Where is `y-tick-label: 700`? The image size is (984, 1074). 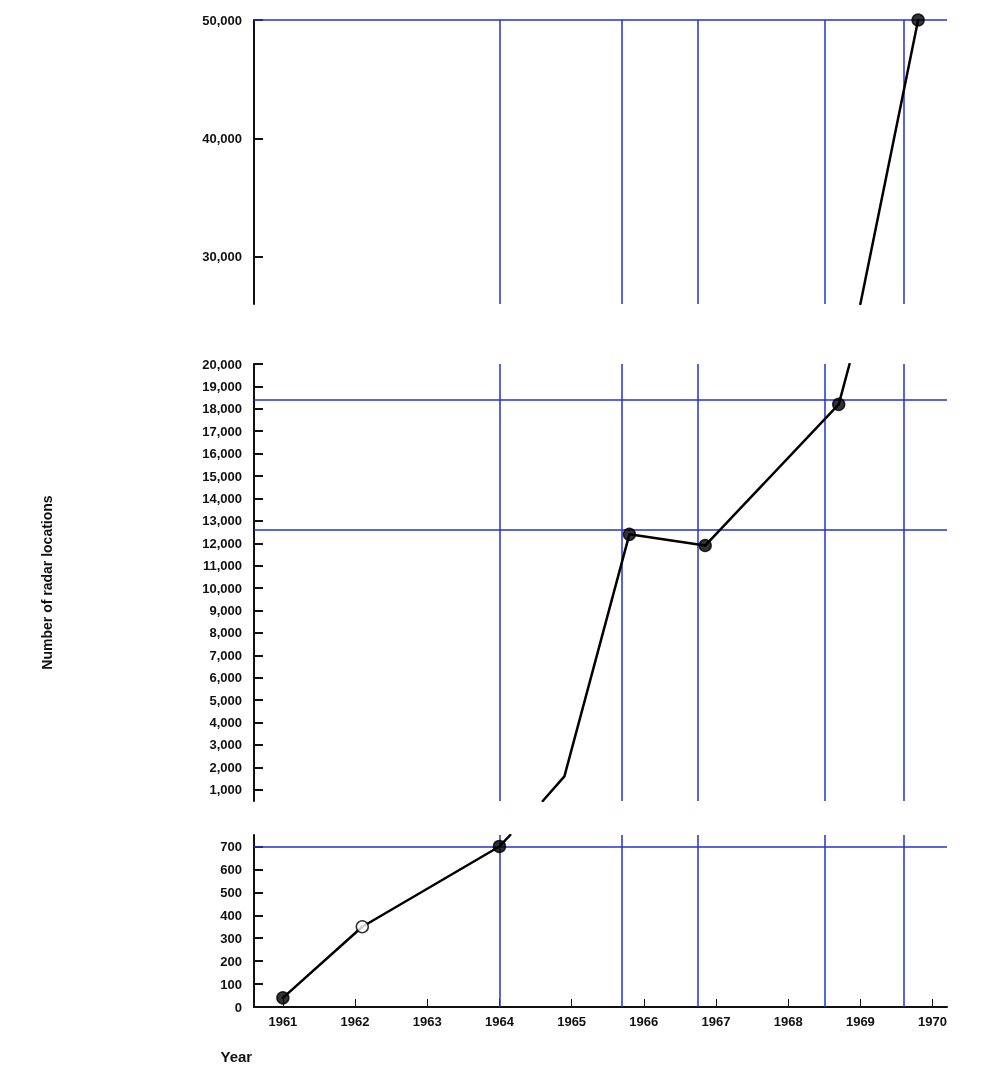
y-tick-label: 700 is located at coordinates (231, 846).